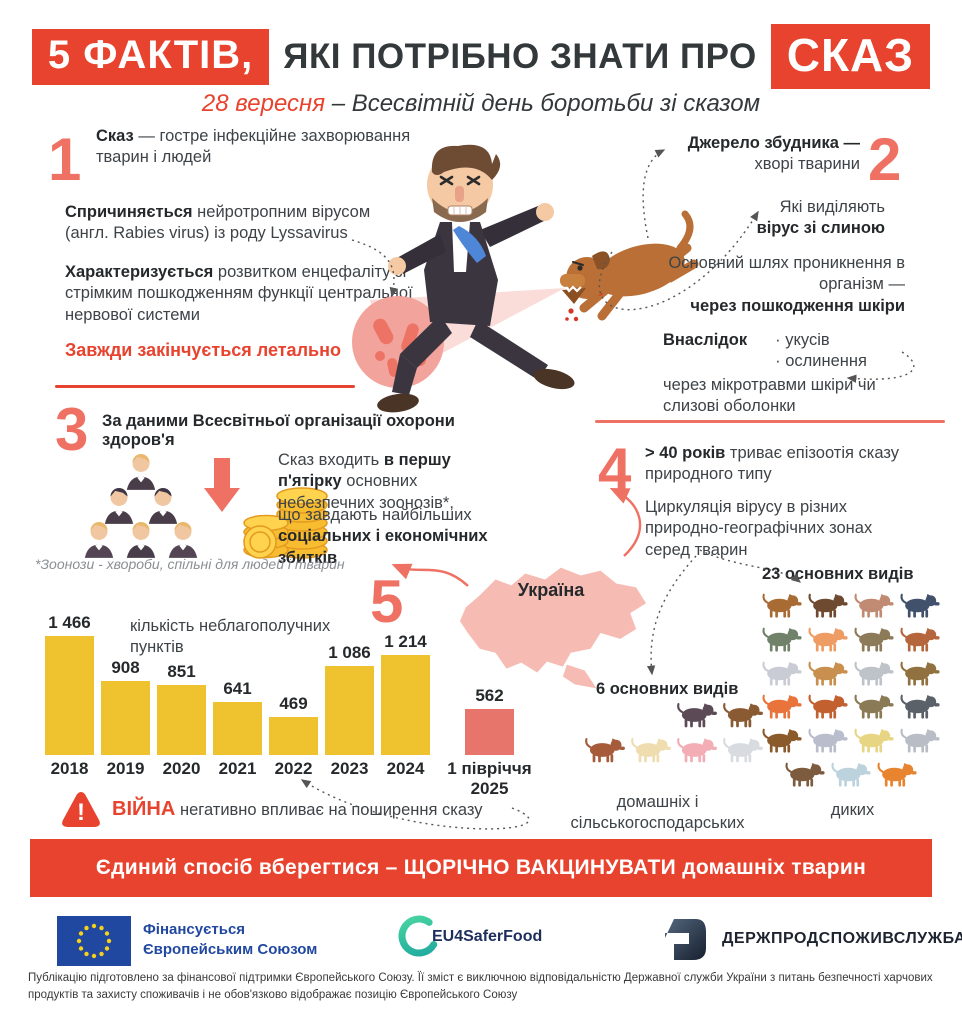 This screenshot has width=962, height=1024. Describe the element at coordinates (405, 641) in the screenshot. I see `bar-value: 1 214` at that location.